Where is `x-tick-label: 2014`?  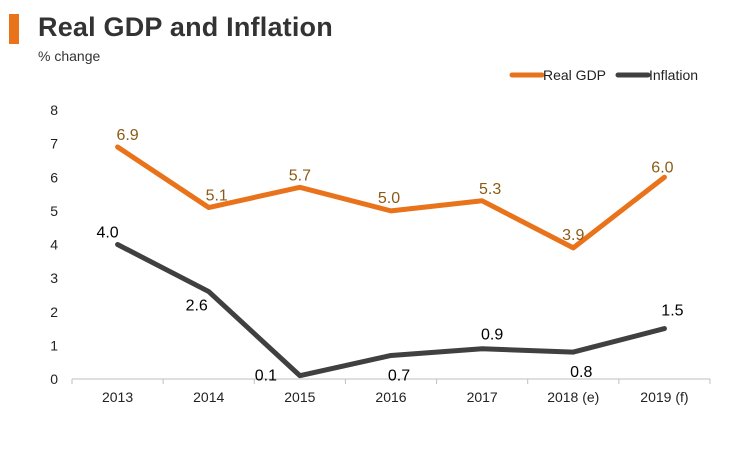
x-tick-label: 2014 is located at coordinates (208, 397).